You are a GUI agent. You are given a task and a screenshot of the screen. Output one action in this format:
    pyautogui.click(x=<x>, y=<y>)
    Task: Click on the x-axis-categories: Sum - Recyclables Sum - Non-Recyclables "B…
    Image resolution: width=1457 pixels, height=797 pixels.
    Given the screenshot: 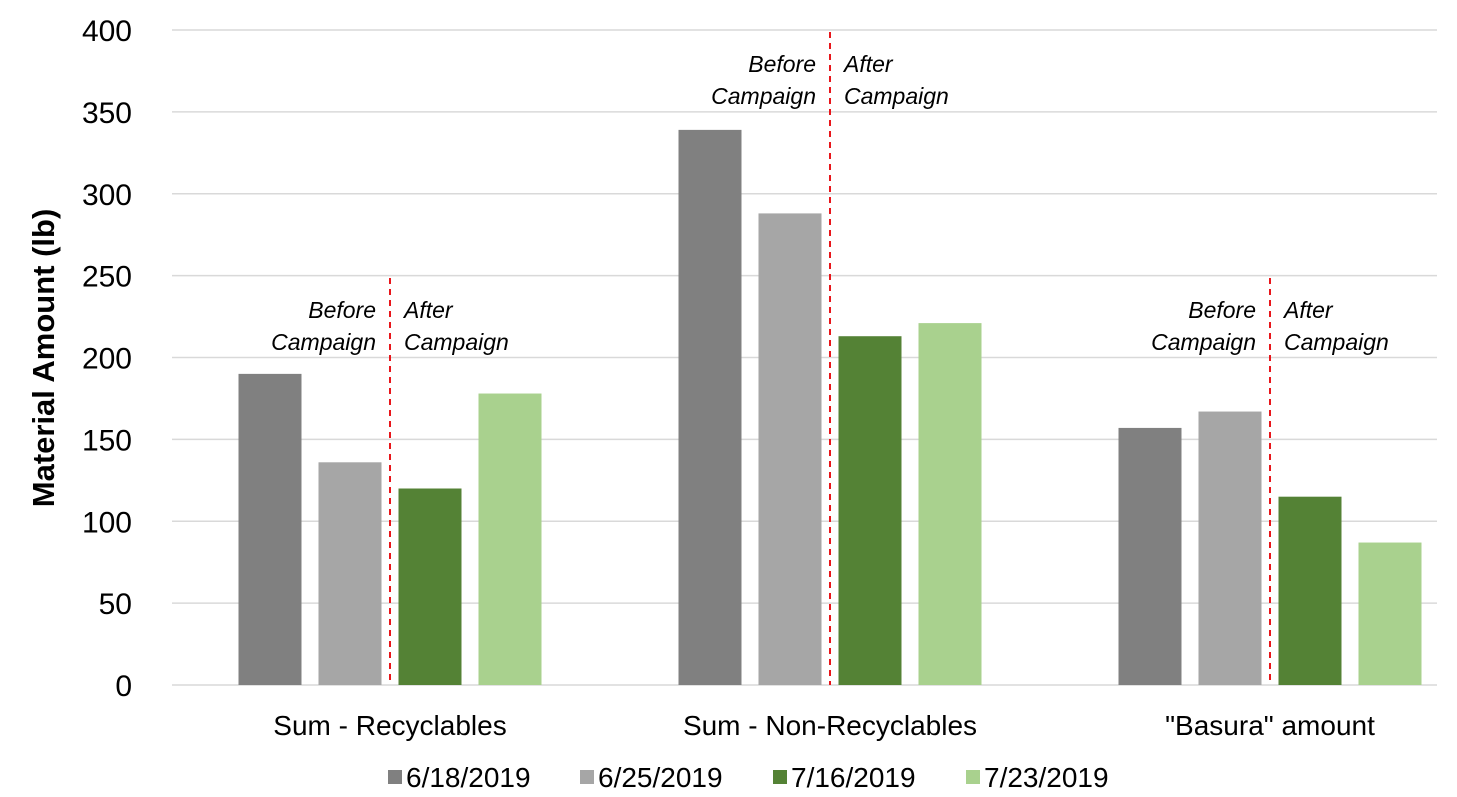 What is the action you would take?
    pyautogui.click(x=824, y=725)
    